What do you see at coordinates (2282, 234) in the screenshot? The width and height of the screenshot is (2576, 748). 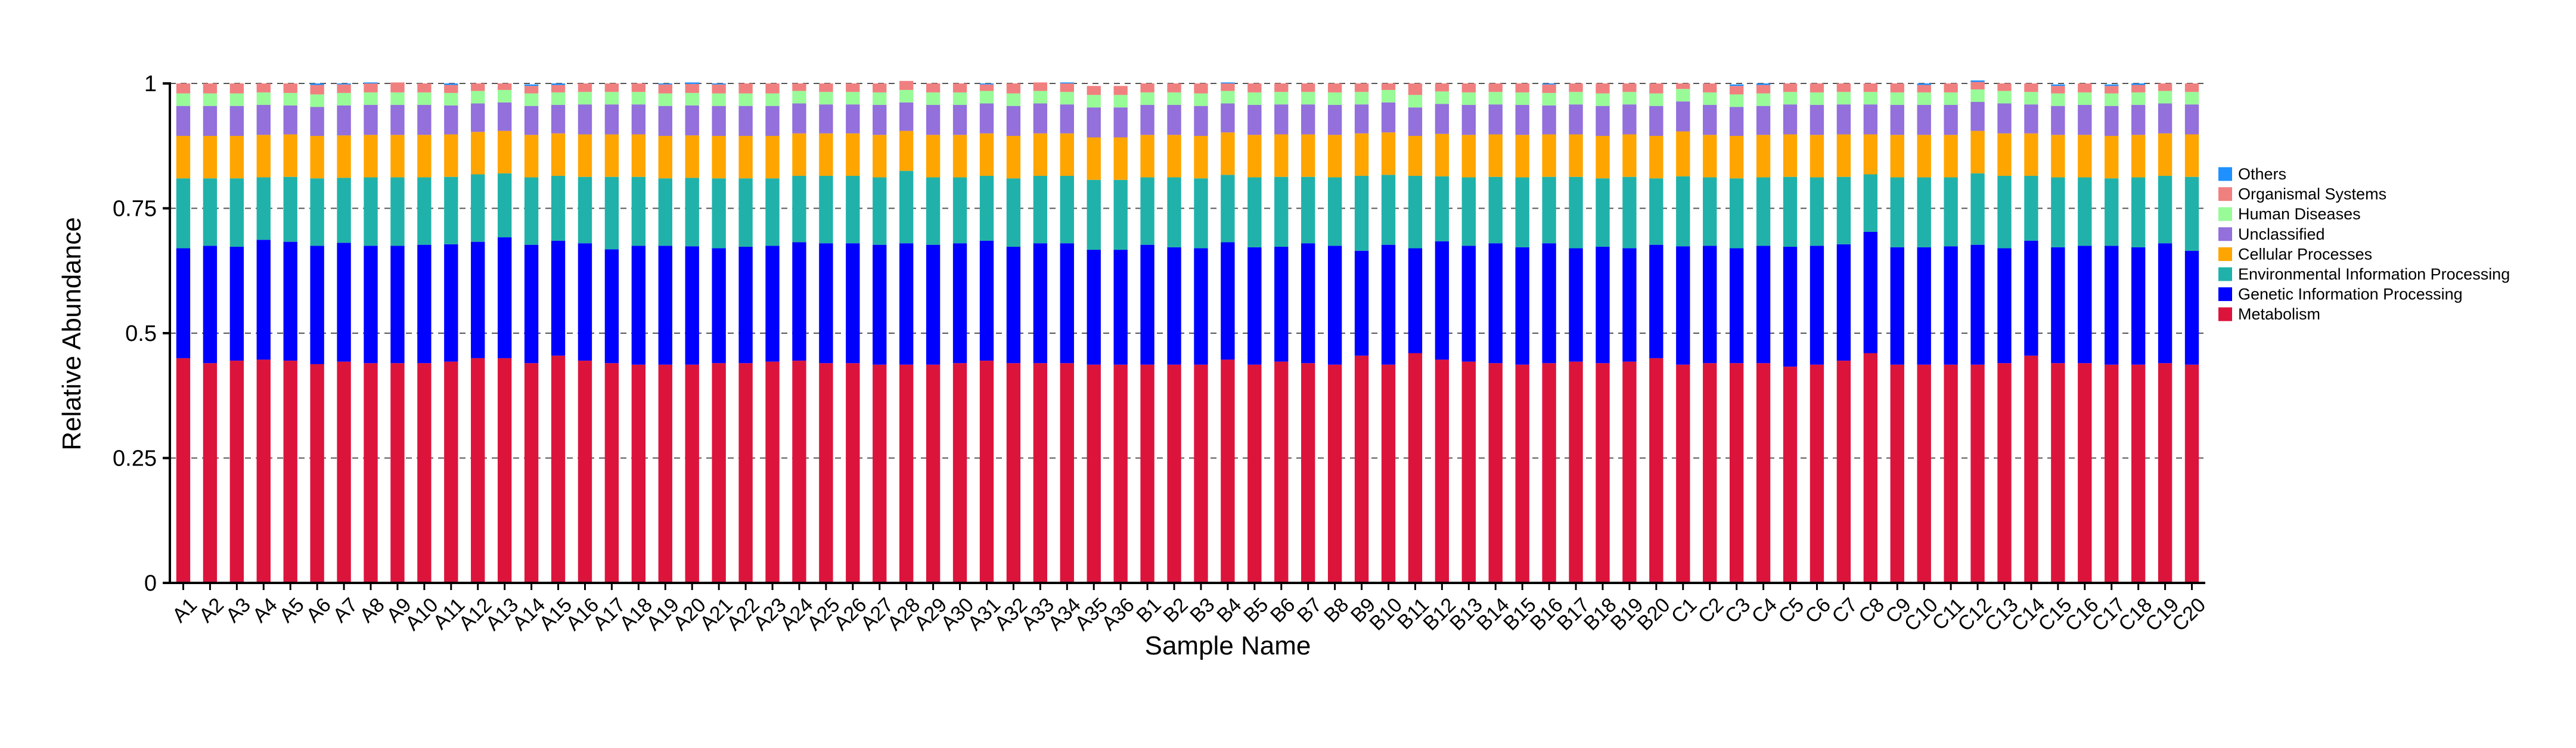 I see `legend-label: Unclassified` at bounding box center [2282, 234].